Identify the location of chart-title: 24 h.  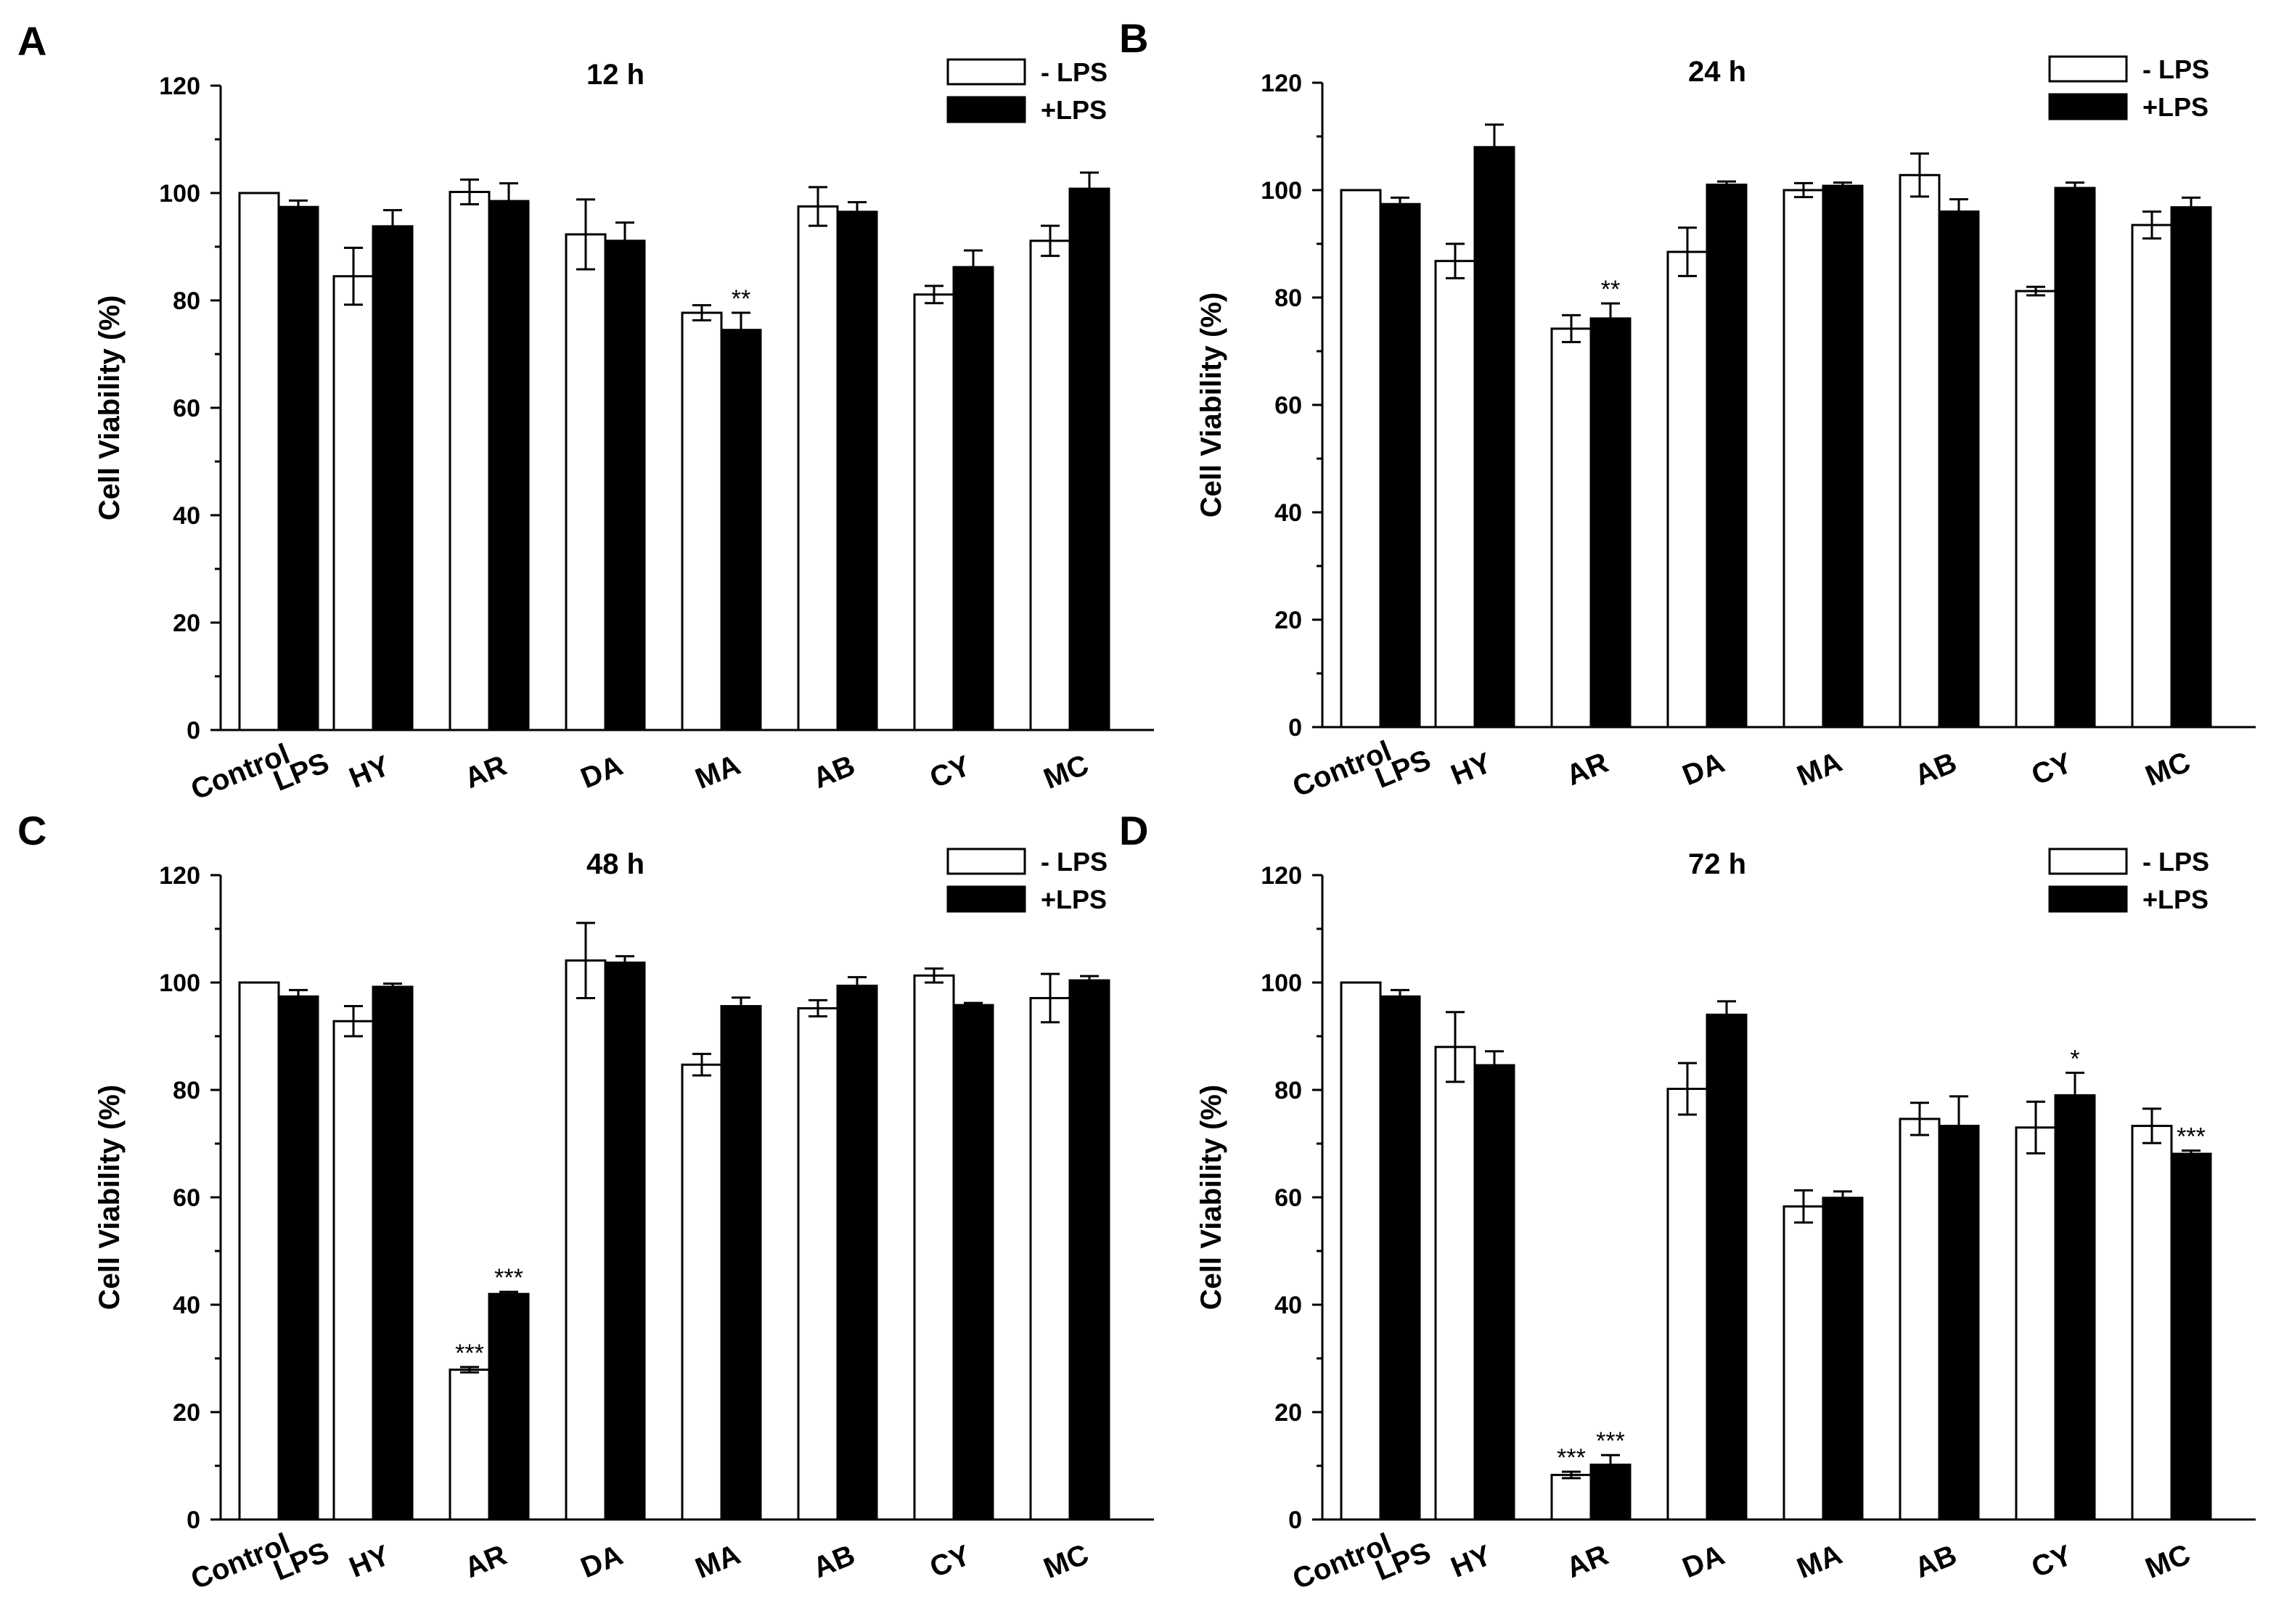
(1717, 72).